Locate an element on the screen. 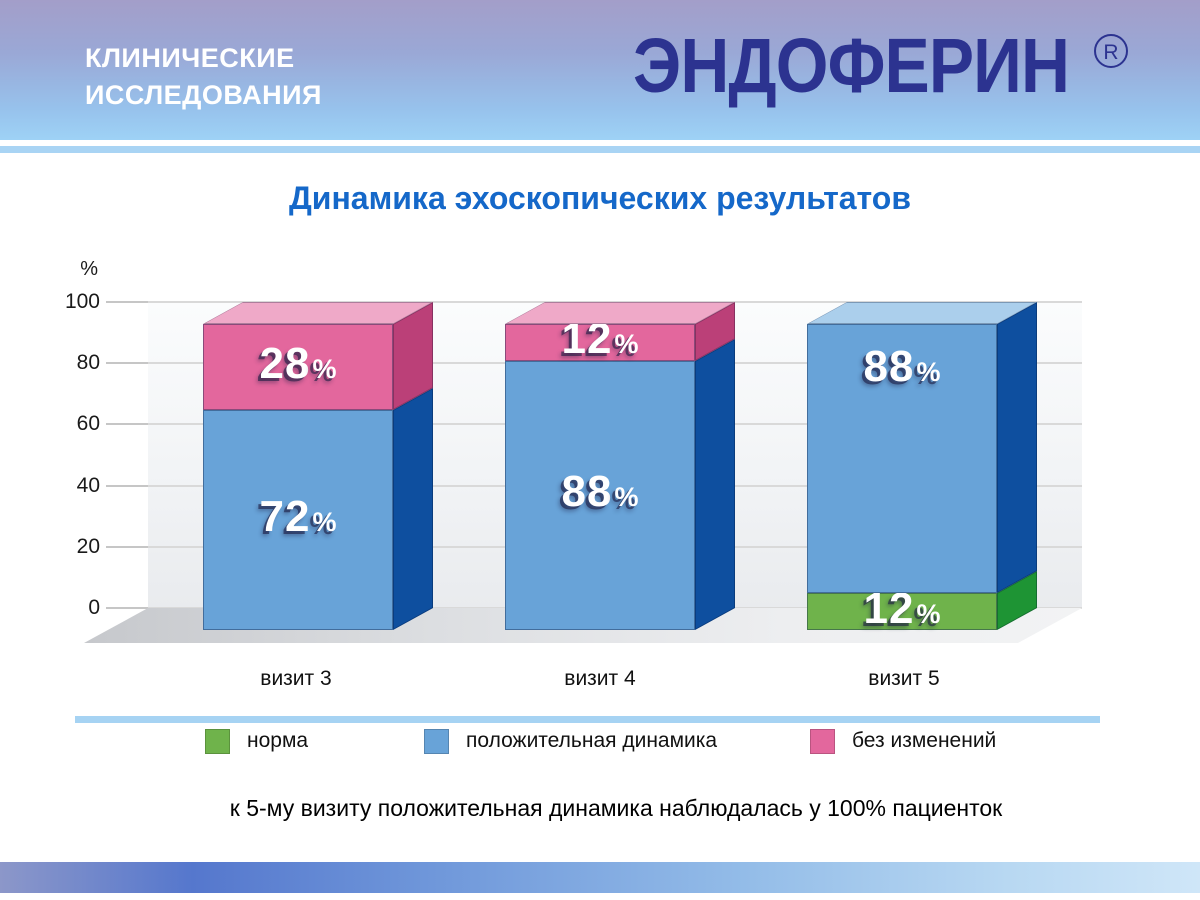 This screenshot has width=1200, height=900. legend-label: положительная динамика is located at coordinates (592, 740).